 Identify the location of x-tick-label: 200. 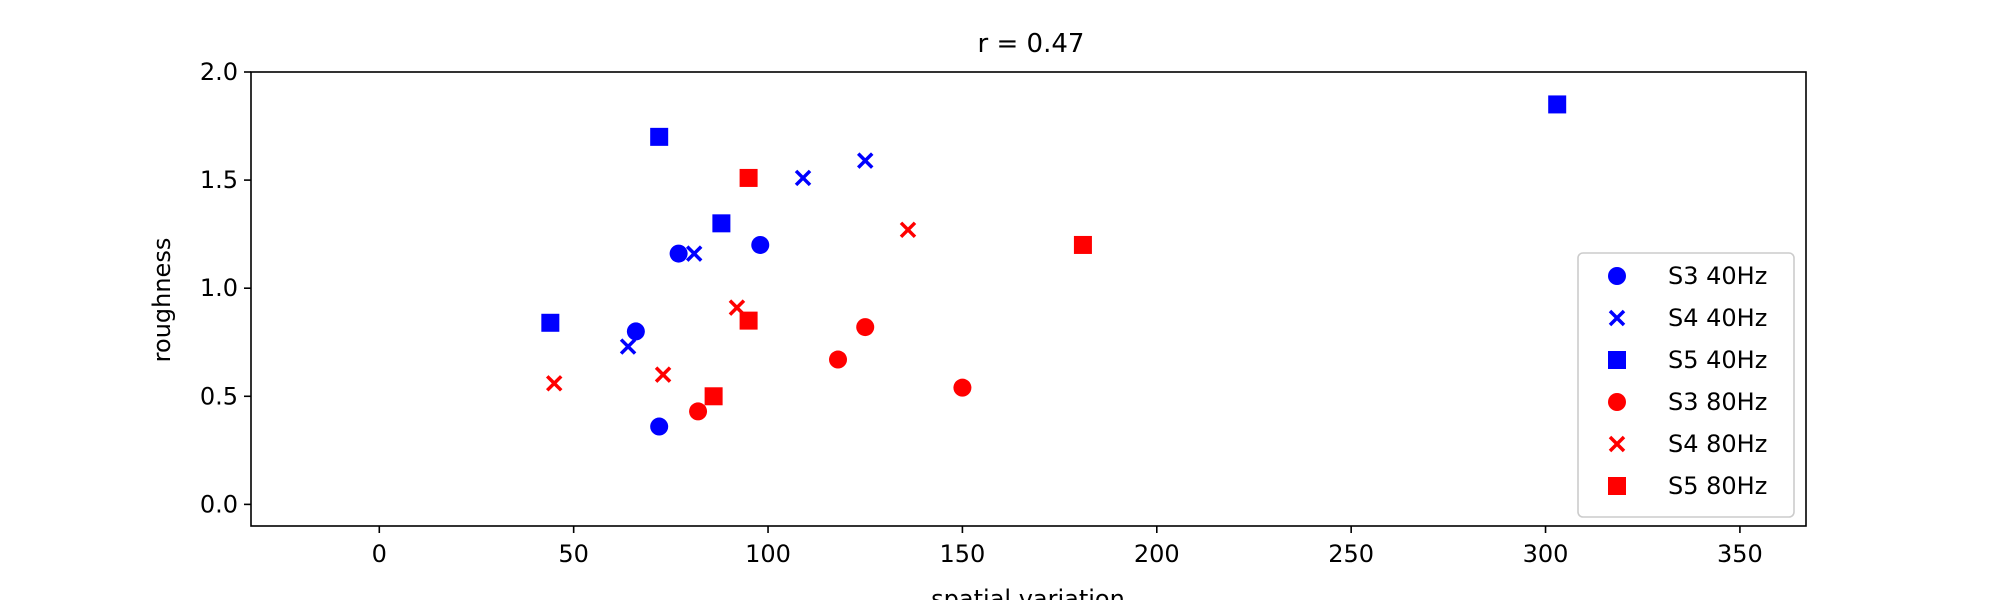
(1157, 554).